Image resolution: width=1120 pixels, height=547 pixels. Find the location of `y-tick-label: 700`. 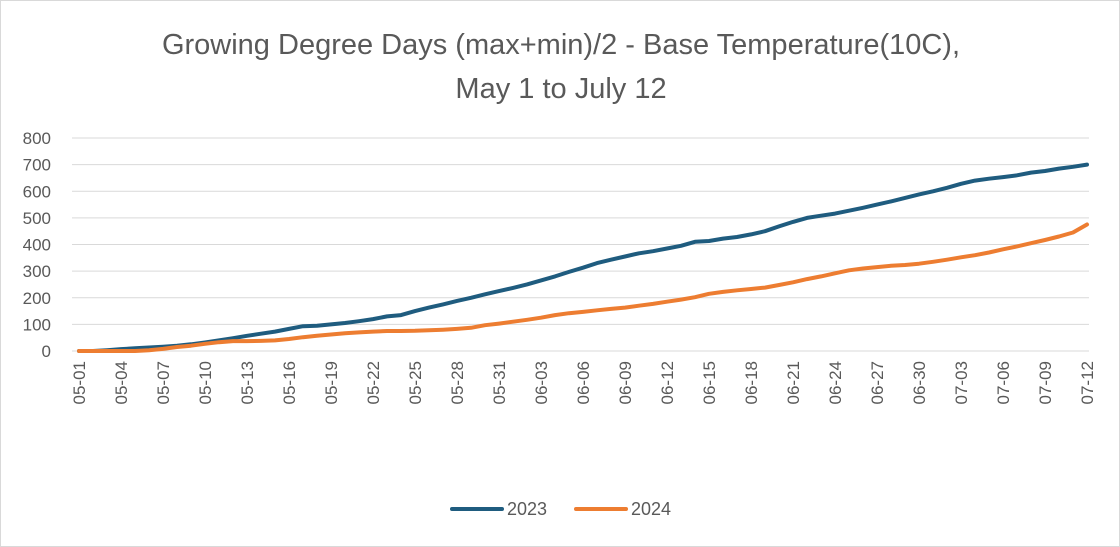

y-tick-label: 700 is located at coordinates (37, 165).